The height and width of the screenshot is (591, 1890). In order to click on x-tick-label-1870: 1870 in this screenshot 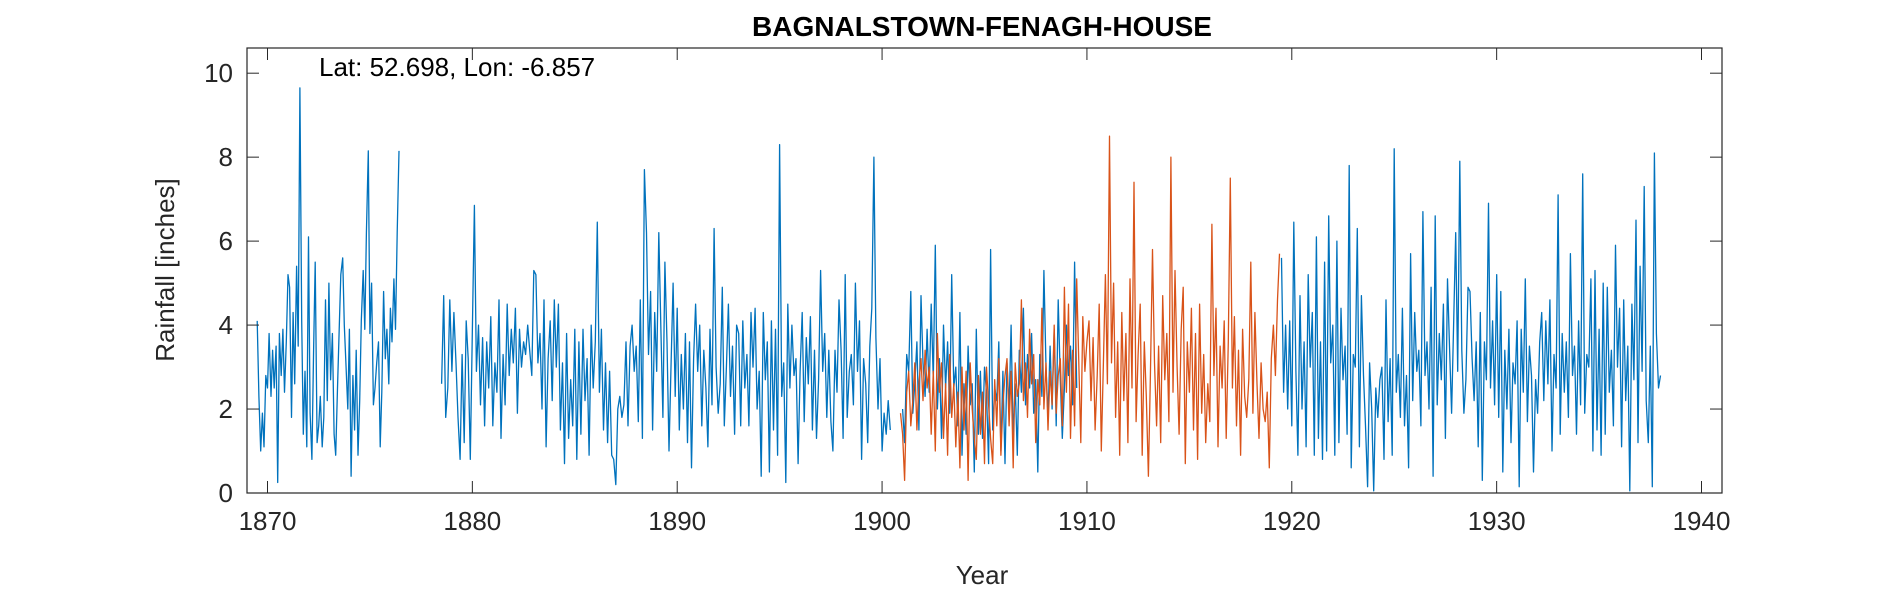, I will do `click(268, 521)`.